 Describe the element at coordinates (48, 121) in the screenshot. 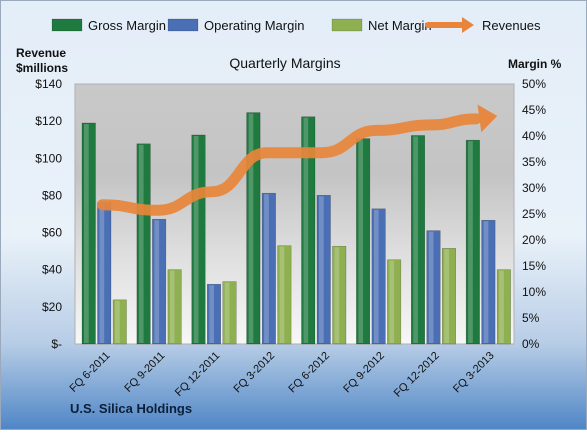

I see `left-tick-label: $120` at that location.